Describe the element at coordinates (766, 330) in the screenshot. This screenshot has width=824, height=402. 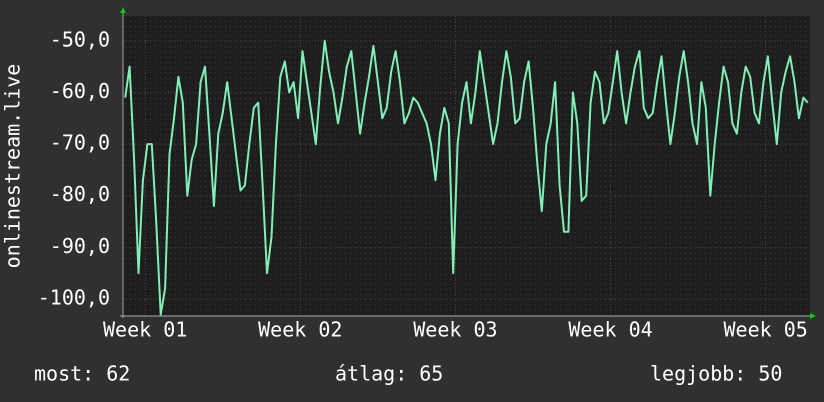
I see `x-tick-label: Week 05` at that location.